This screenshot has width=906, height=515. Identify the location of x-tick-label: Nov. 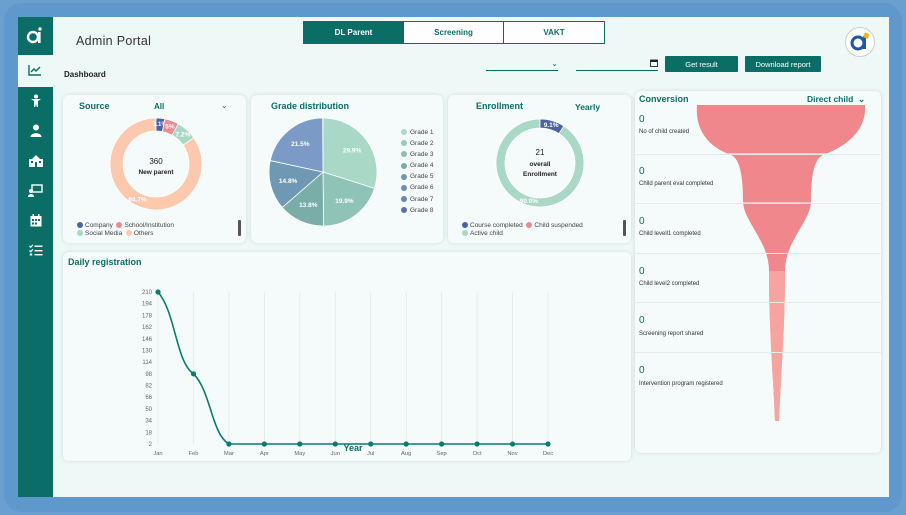
(512, 454).